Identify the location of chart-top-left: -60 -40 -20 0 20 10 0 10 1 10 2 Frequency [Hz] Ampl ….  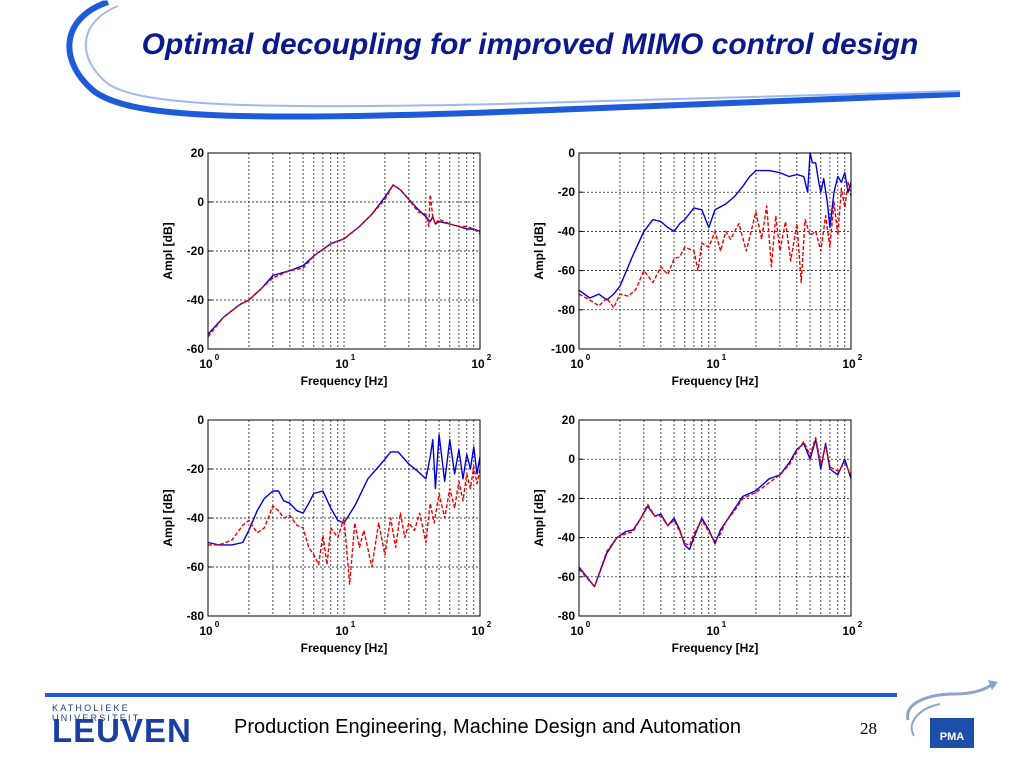
(325, 272).